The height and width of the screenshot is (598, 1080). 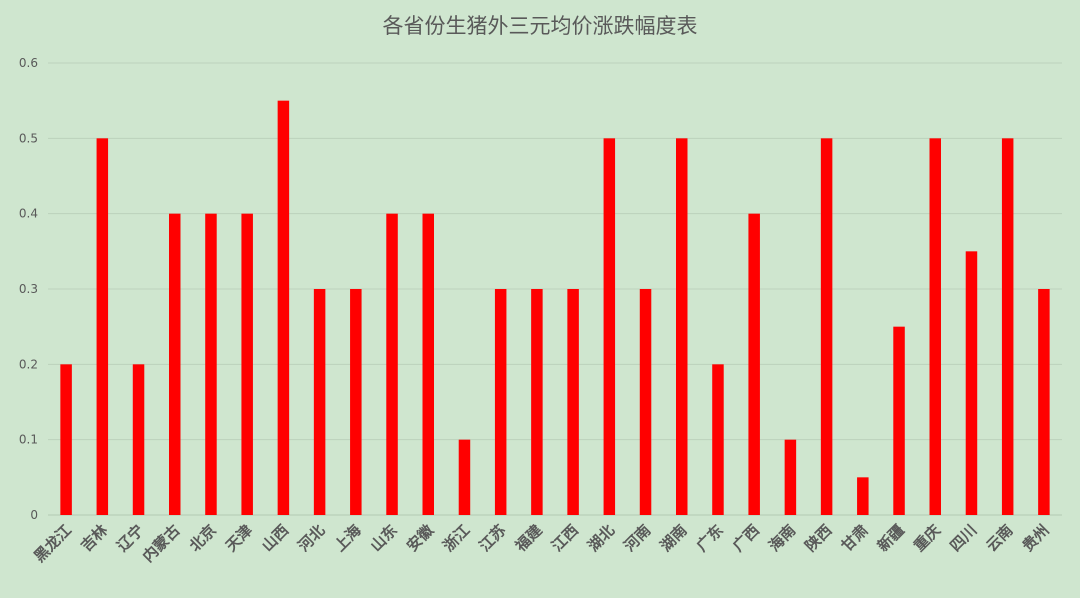 What do you see at coordinates (1036, 538) in the screenshot?
I see `x-category-label: 贵州` at bounding box center [1036, 538].